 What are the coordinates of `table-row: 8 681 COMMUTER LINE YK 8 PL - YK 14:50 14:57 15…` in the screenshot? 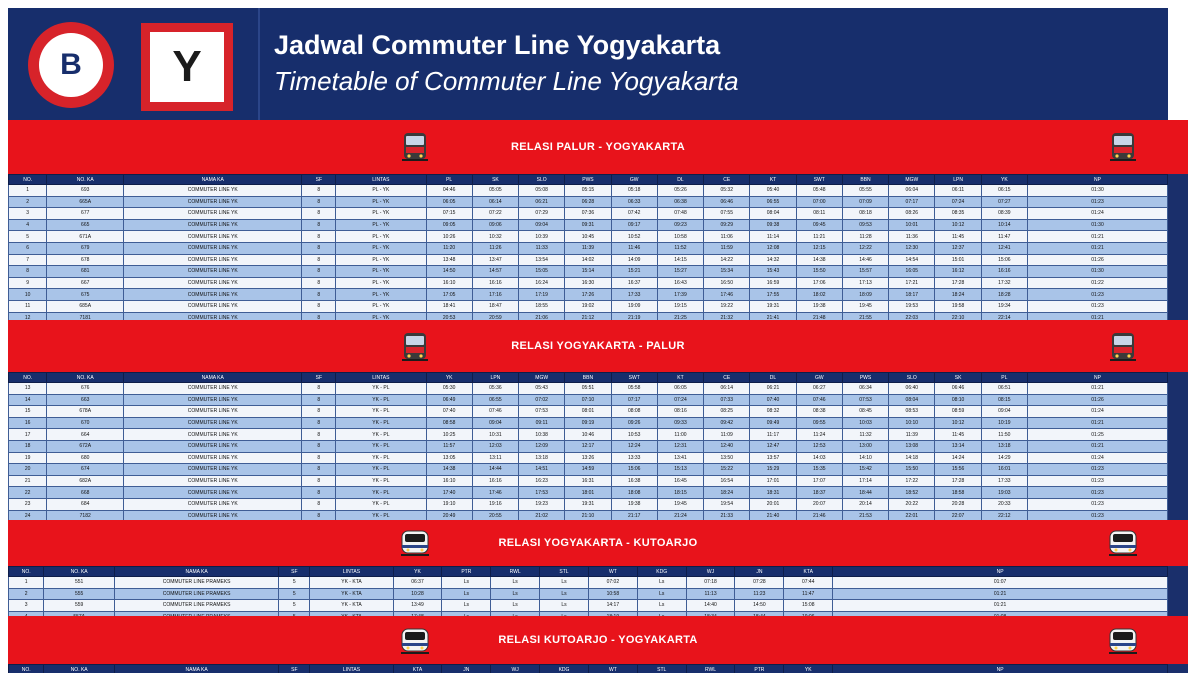 It's located at (588, 271).